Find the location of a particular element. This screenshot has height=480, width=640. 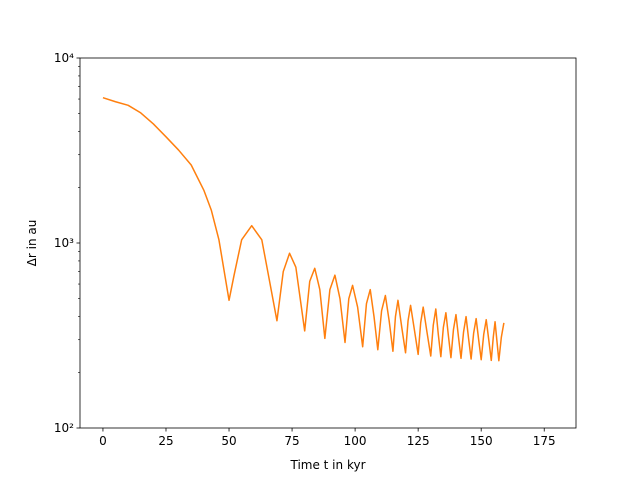

x-tick-label: 75 is located at coordinates (291, 441).